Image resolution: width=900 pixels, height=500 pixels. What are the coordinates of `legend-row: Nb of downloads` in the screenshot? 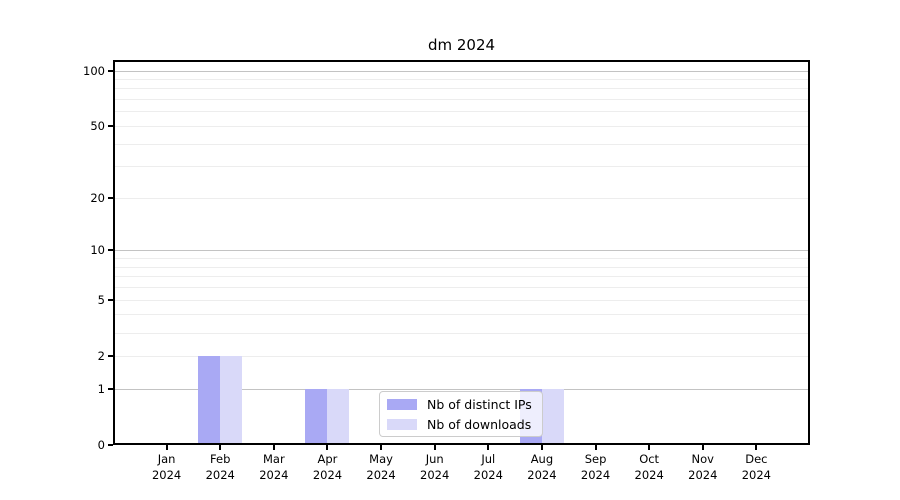 It's located at (461, 424).